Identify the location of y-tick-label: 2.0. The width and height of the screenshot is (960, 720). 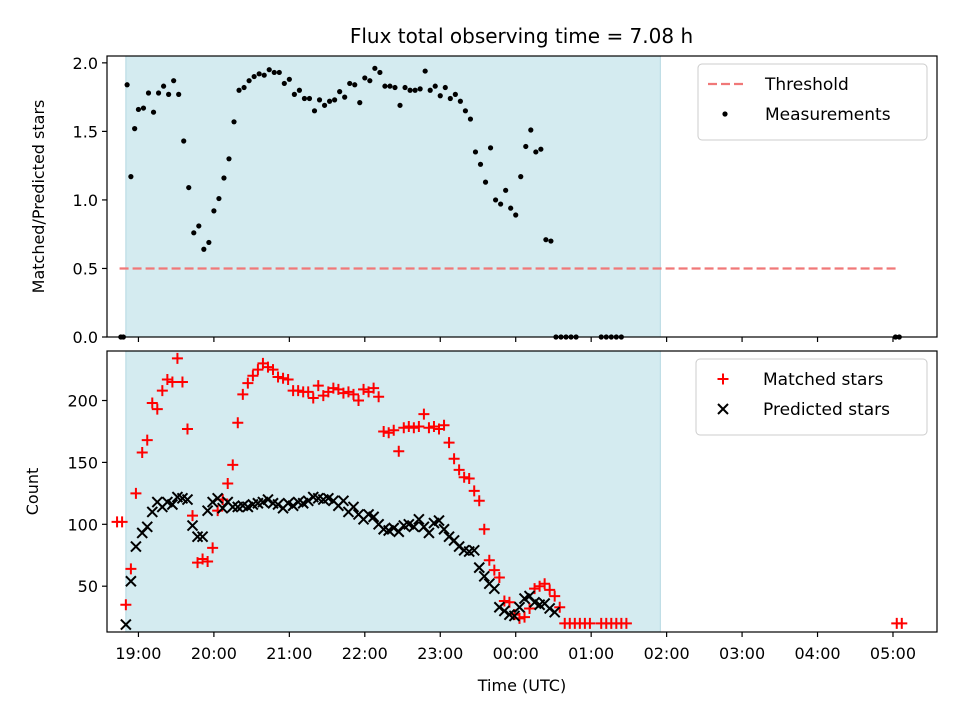
(85, 63).